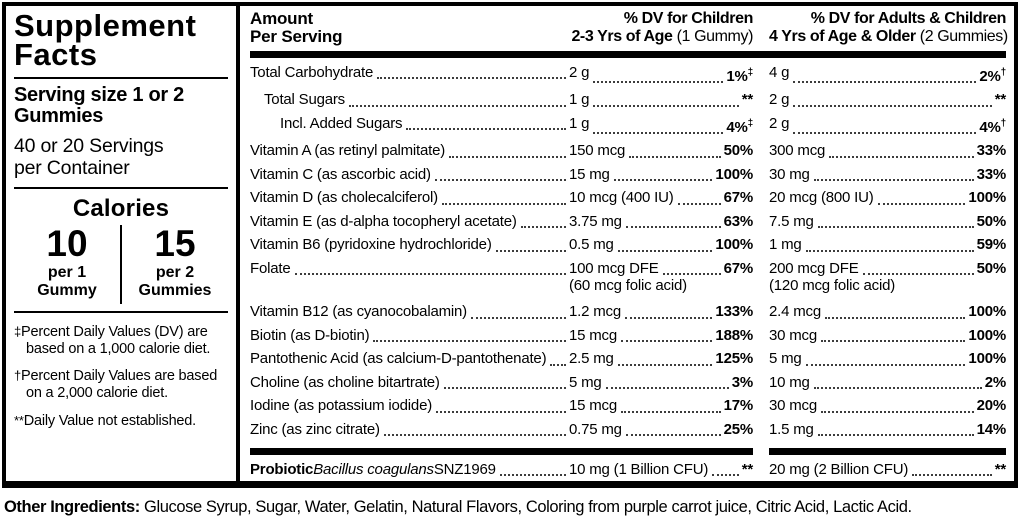 This screenshot has width=1024, height=528. What do you see at coordinates (597, 151) in the screenshot?
I see `amount-children: 150 mcg` at bounding box center [597, 151].